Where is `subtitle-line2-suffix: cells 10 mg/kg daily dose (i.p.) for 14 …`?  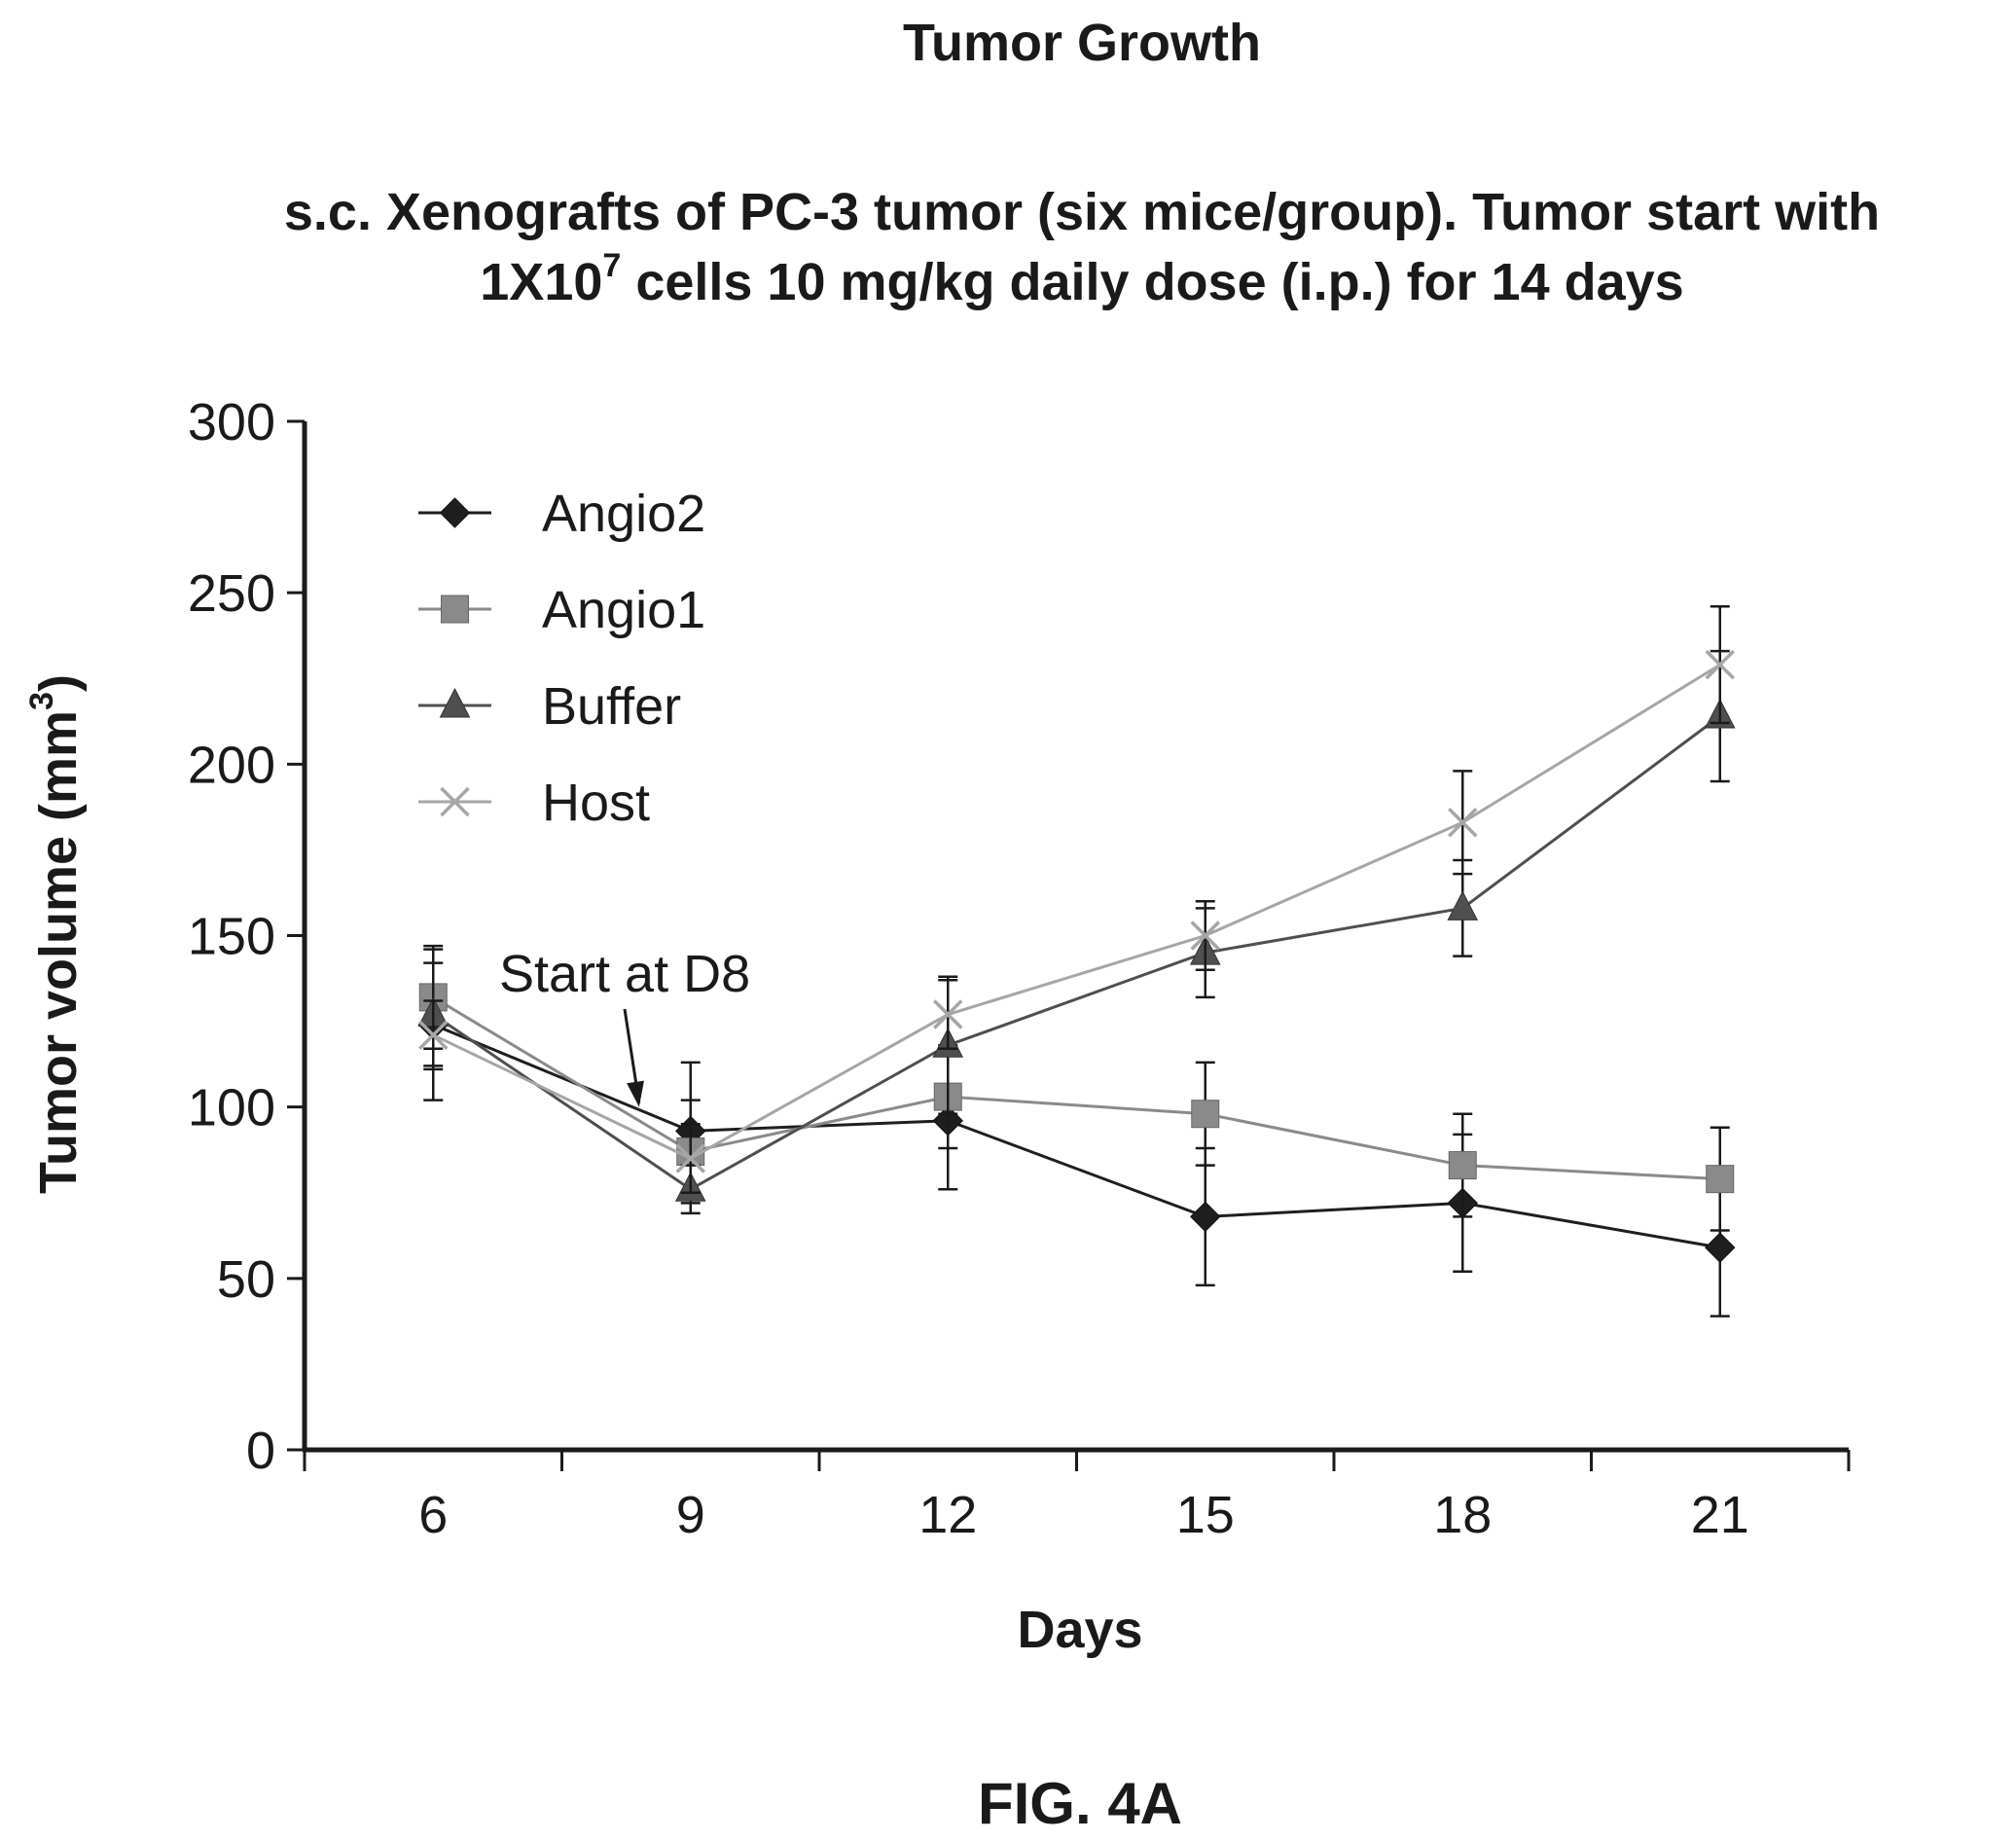 subtitle-line2-suffix: cells 10 mg/kg daily dose (i.p.) for 14 … is located at coordinates (1152, 282).